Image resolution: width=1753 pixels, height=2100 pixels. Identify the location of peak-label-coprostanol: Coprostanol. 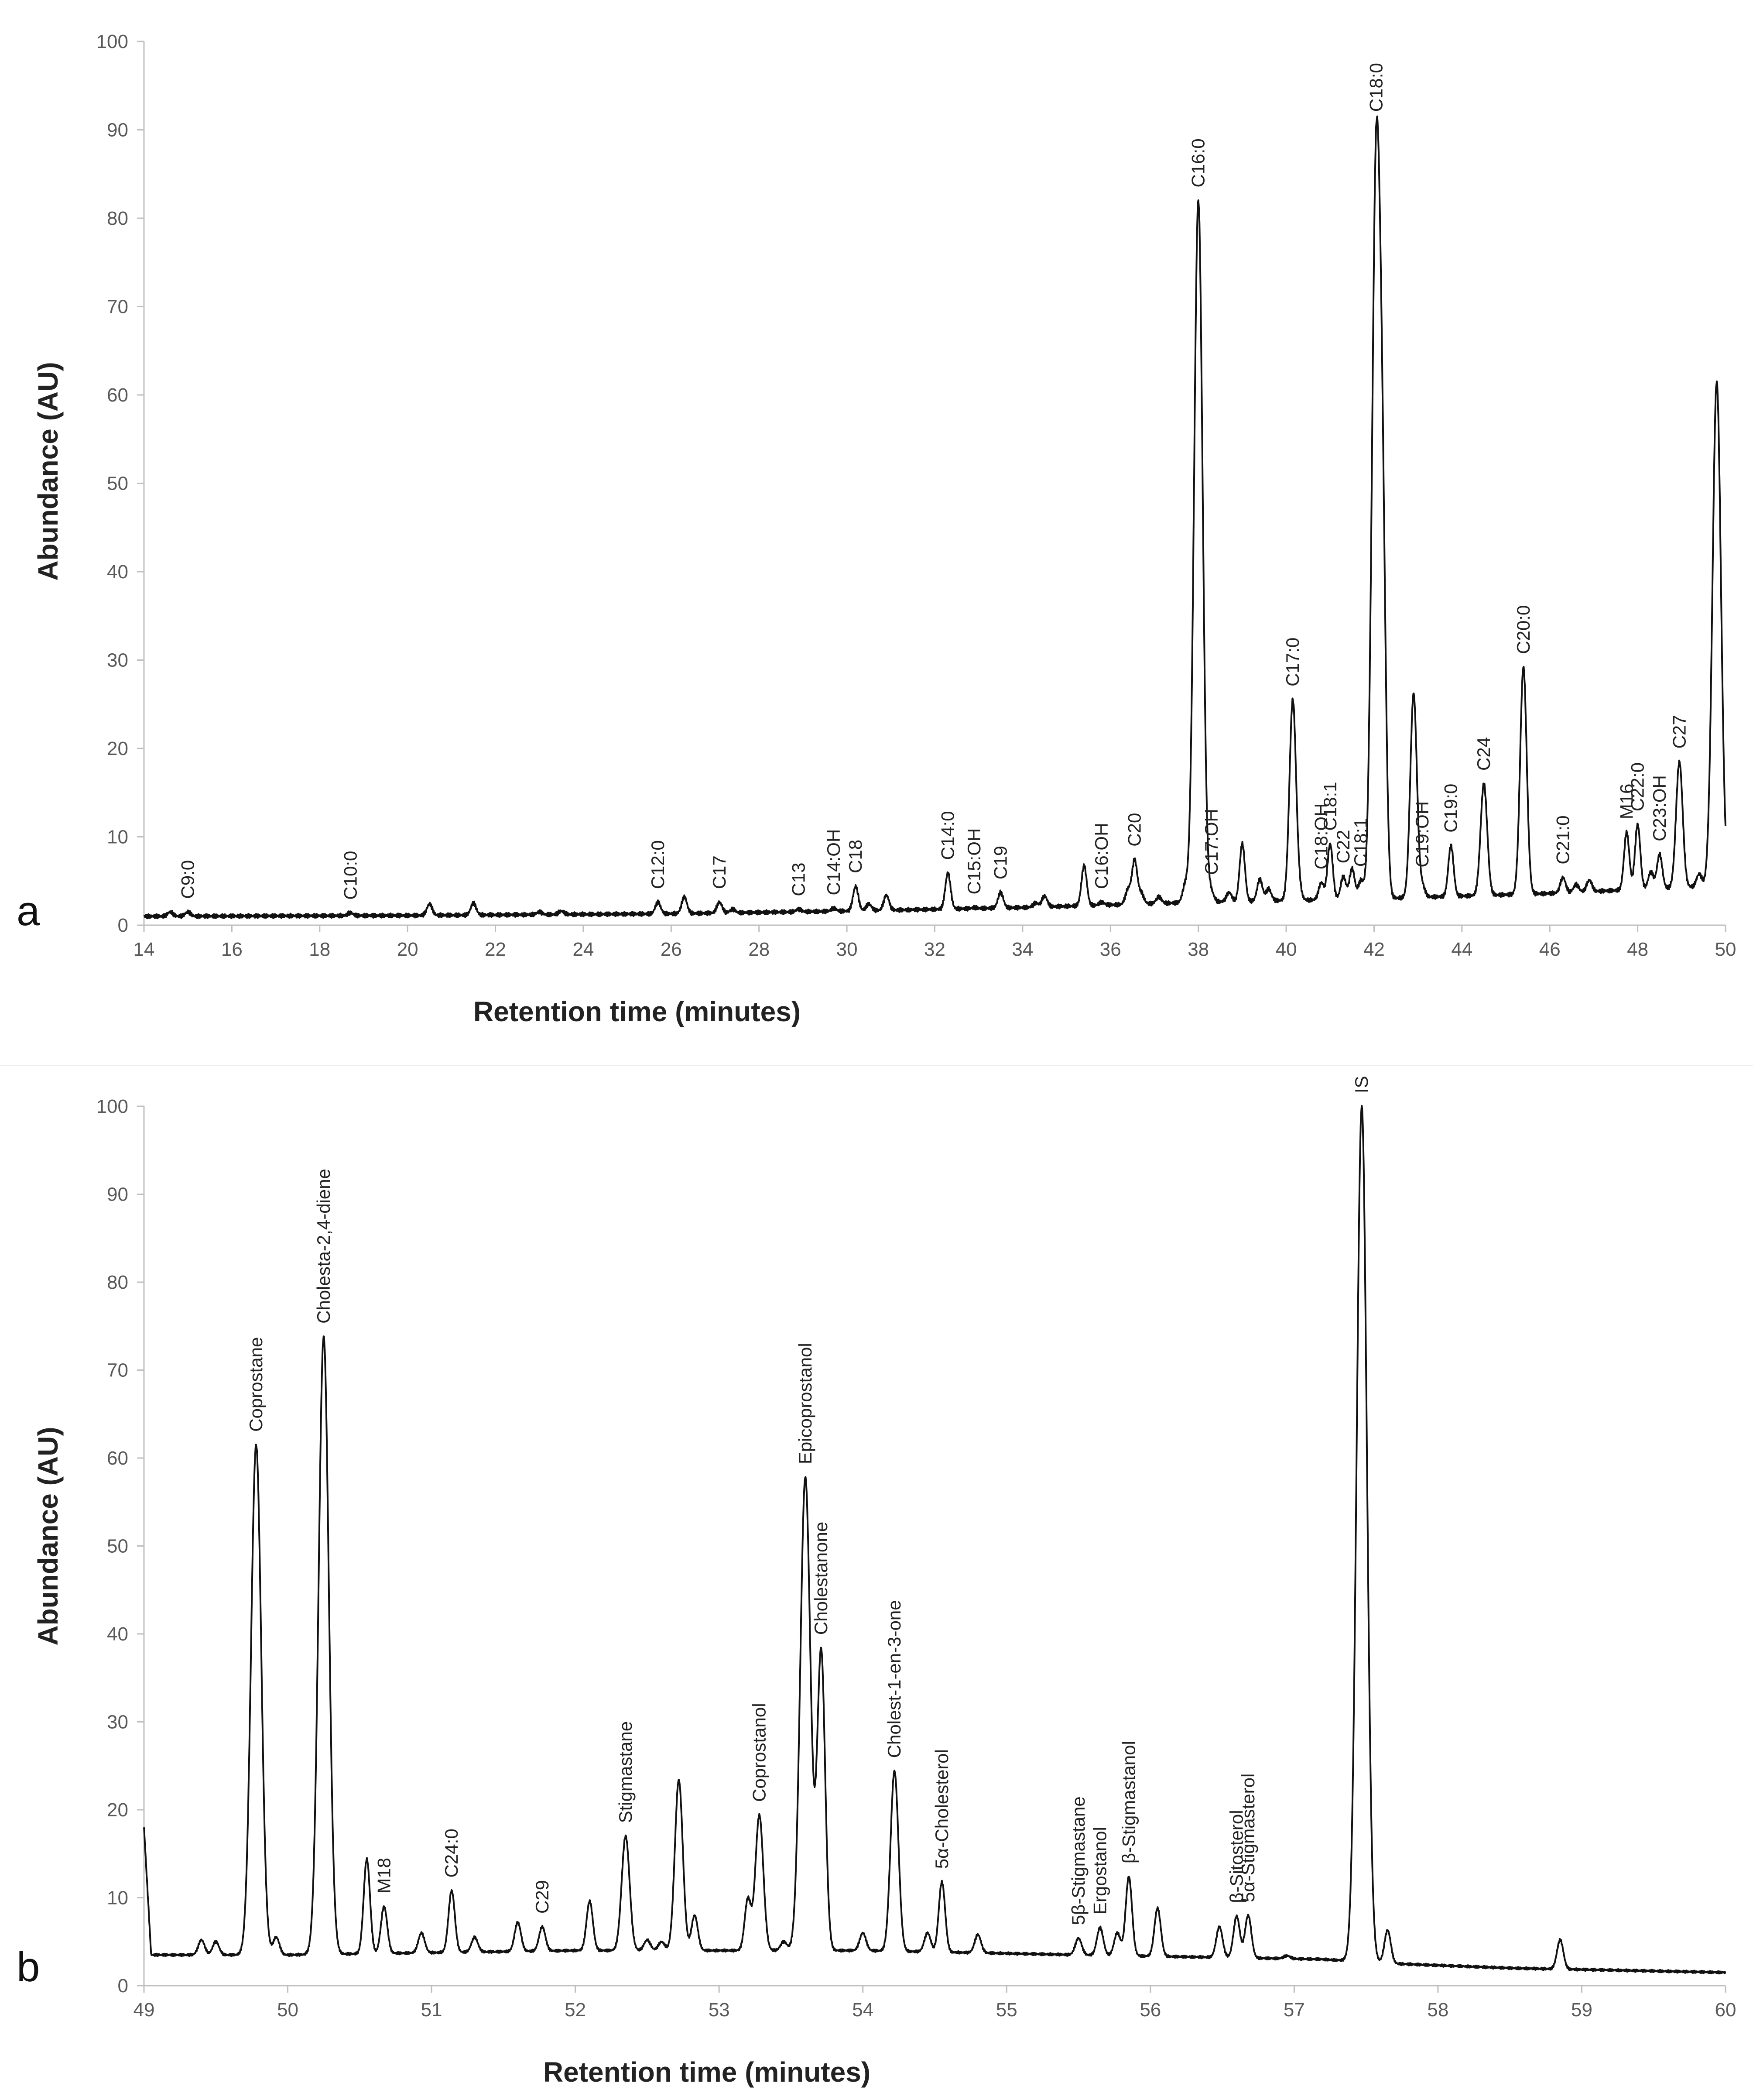
(760, 1752).